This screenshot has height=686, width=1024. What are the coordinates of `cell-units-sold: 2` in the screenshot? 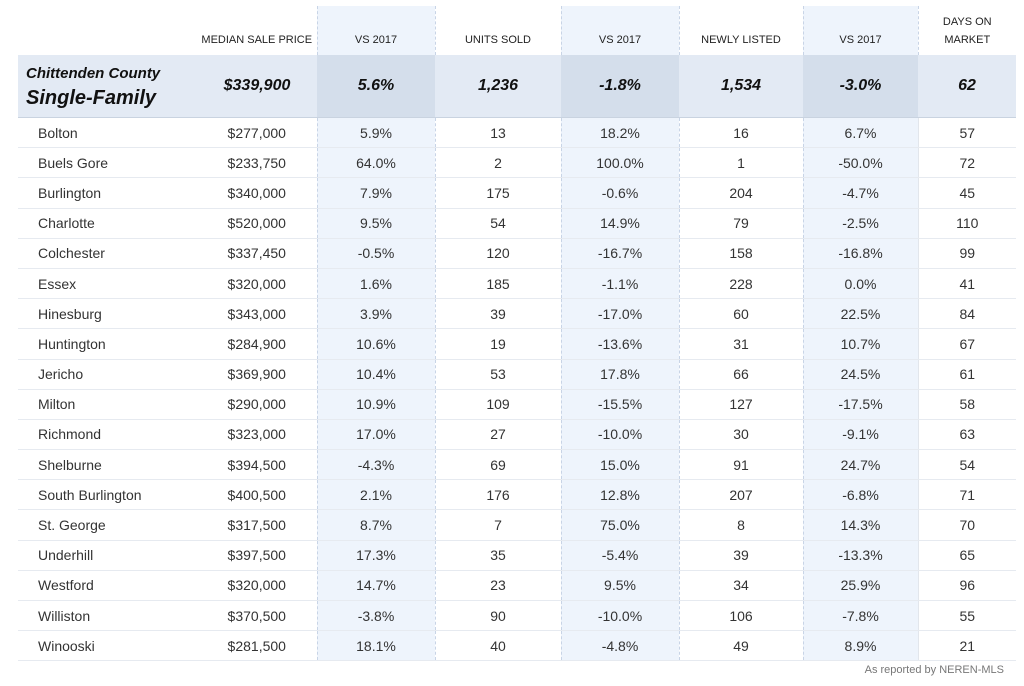 It's located at (498, 163).